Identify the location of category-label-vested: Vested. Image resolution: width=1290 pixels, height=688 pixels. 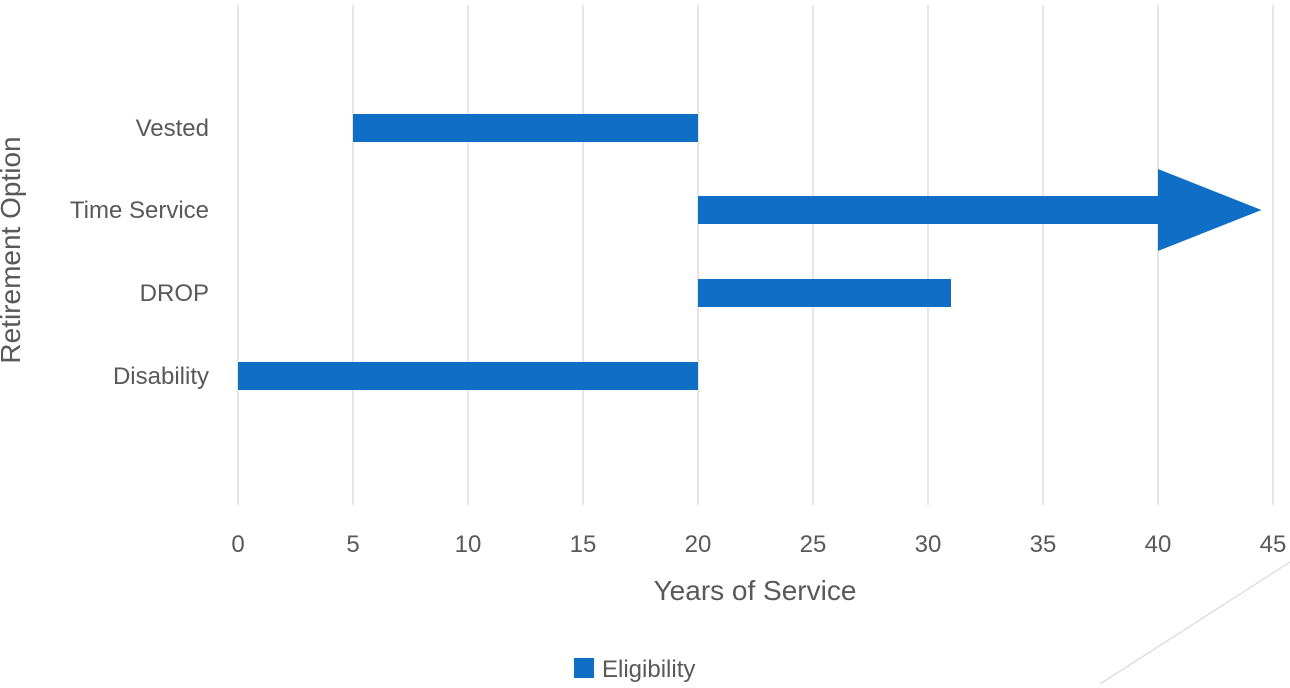
(172, 128).